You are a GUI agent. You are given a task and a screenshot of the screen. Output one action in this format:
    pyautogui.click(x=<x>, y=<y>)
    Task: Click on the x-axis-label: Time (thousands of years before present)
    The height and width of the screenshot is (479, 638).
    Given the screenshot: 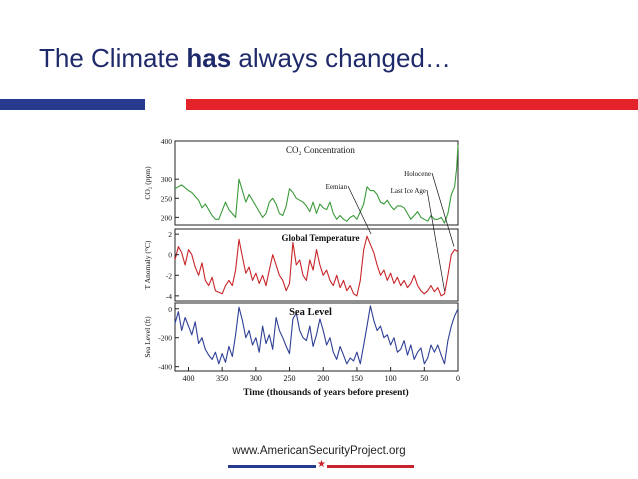 What is the action you would take?
    pyautogui.click(x=325, y=392)
    